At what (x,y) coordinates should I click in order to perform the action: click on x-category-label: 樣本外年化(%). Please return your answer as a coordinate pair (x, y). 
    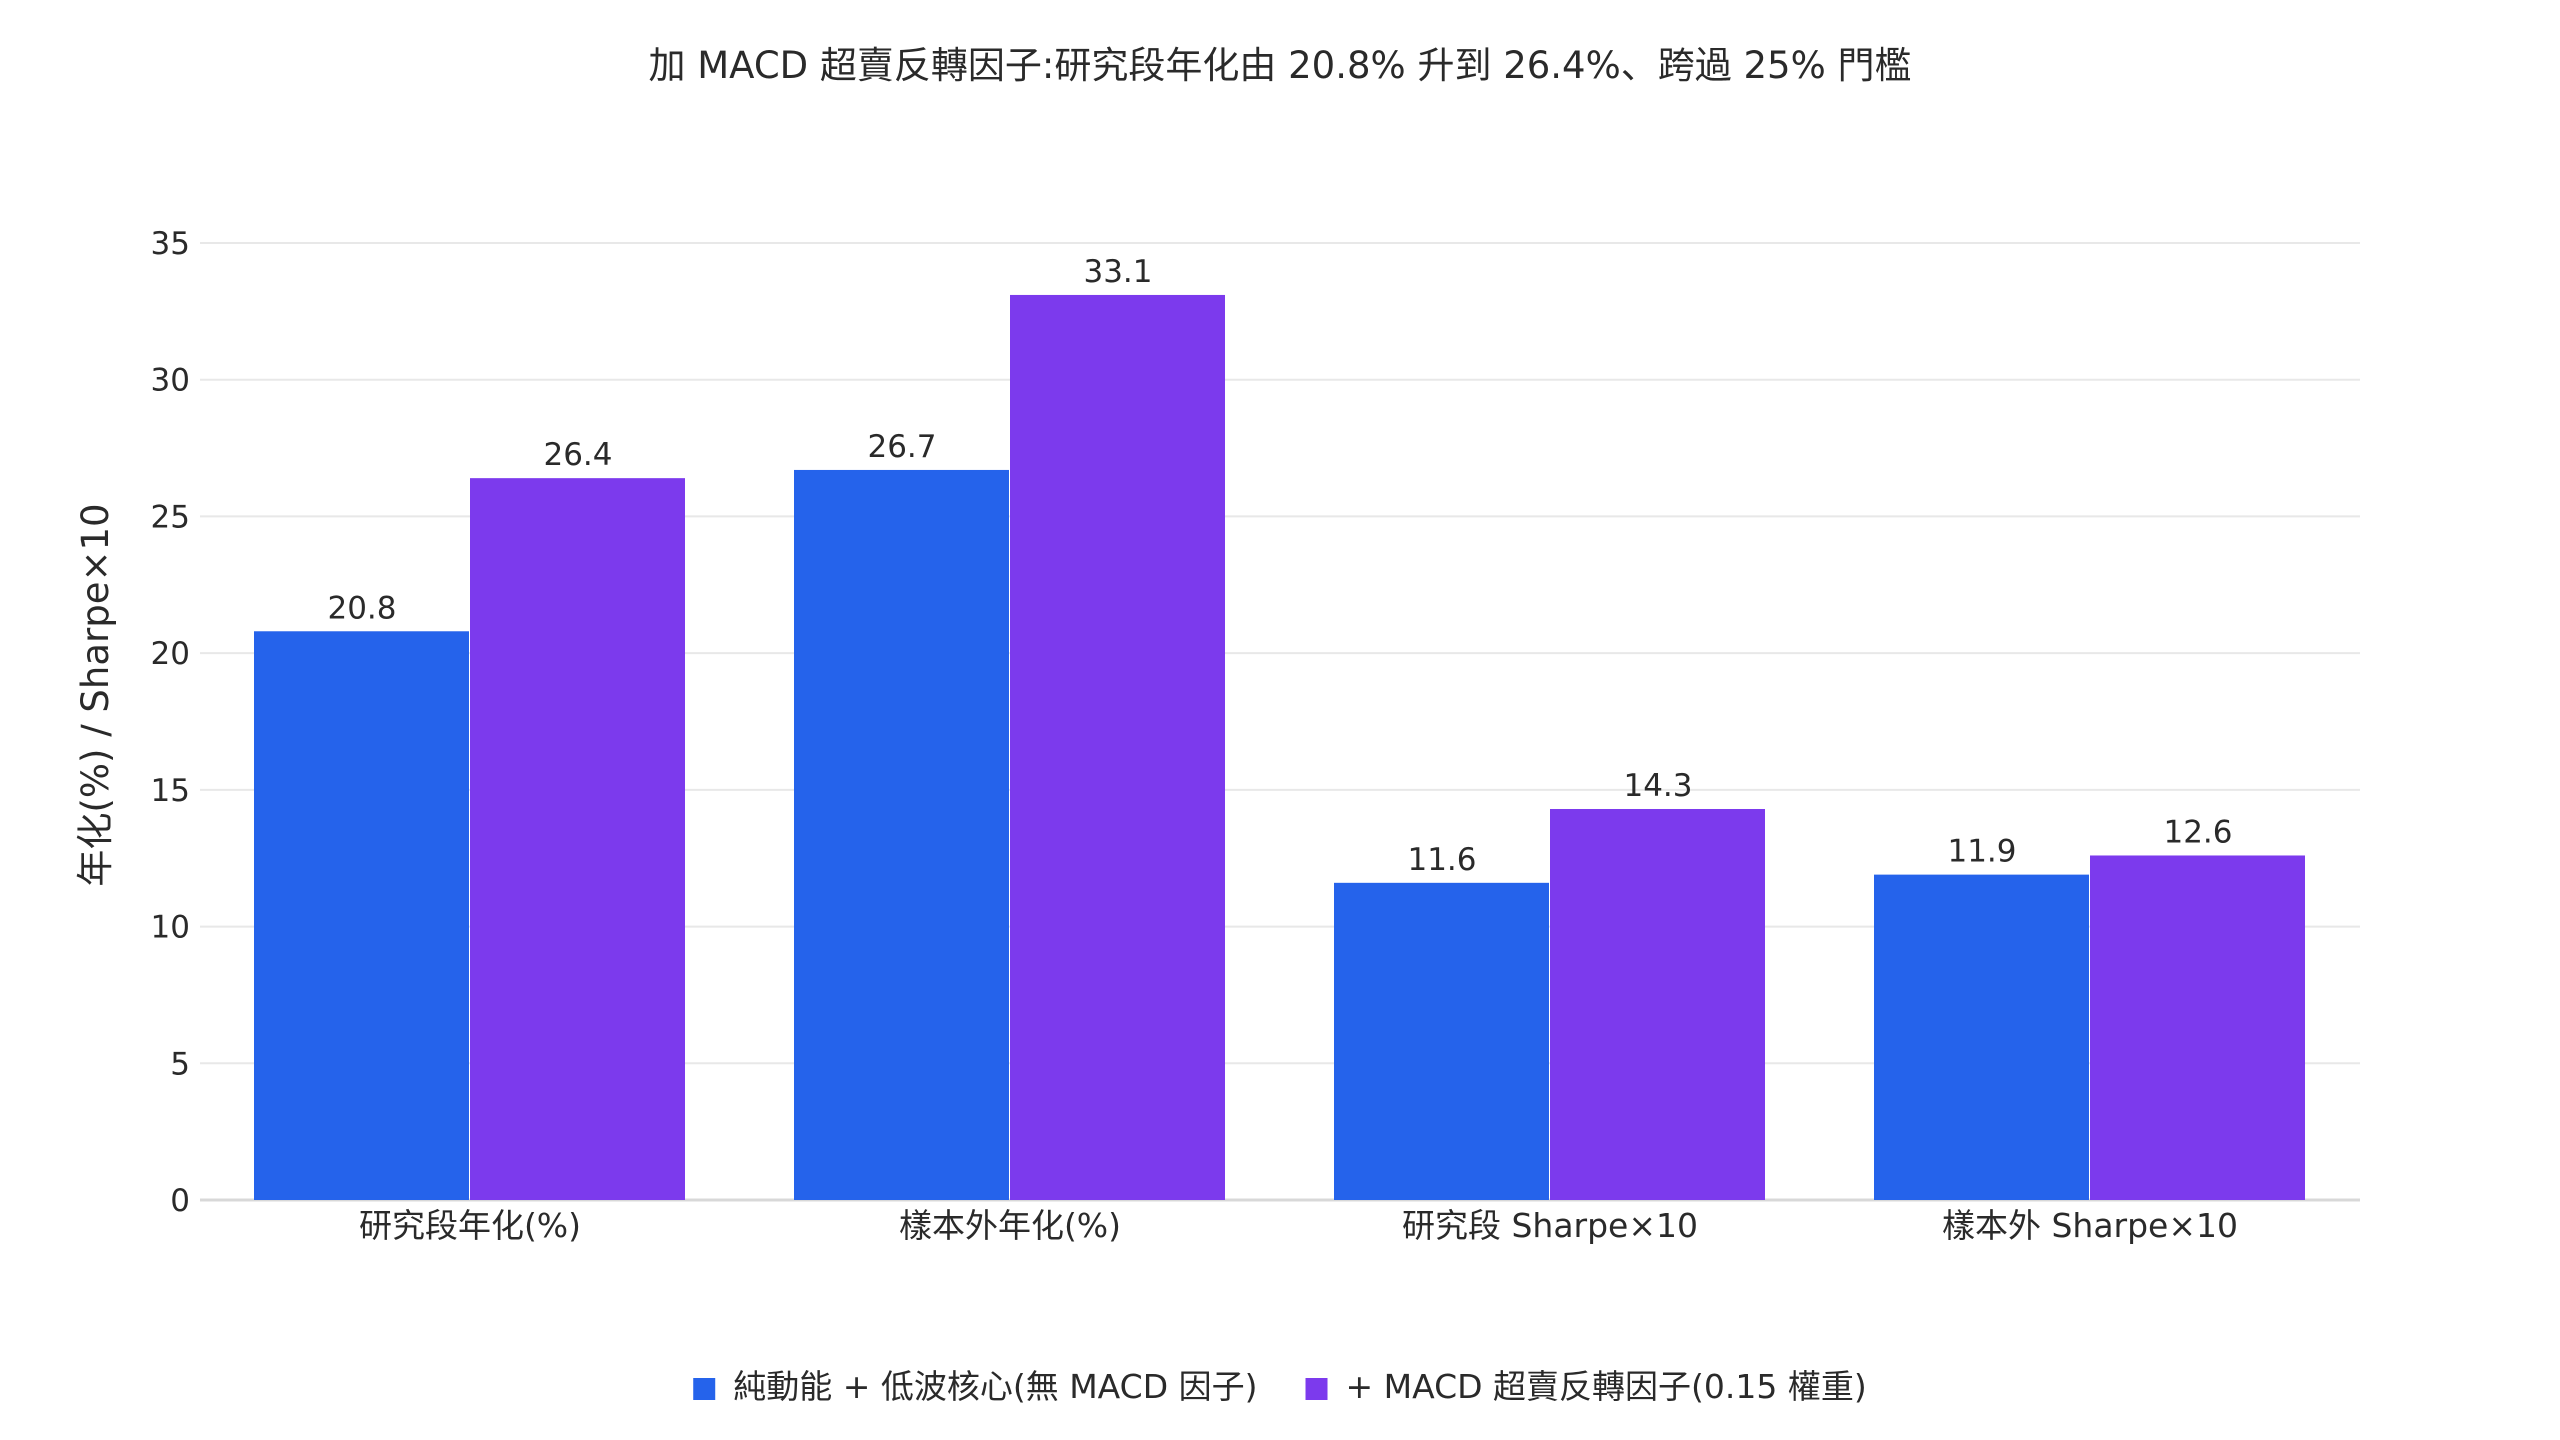
    Looking at the image, I should click on (1010, 1225).